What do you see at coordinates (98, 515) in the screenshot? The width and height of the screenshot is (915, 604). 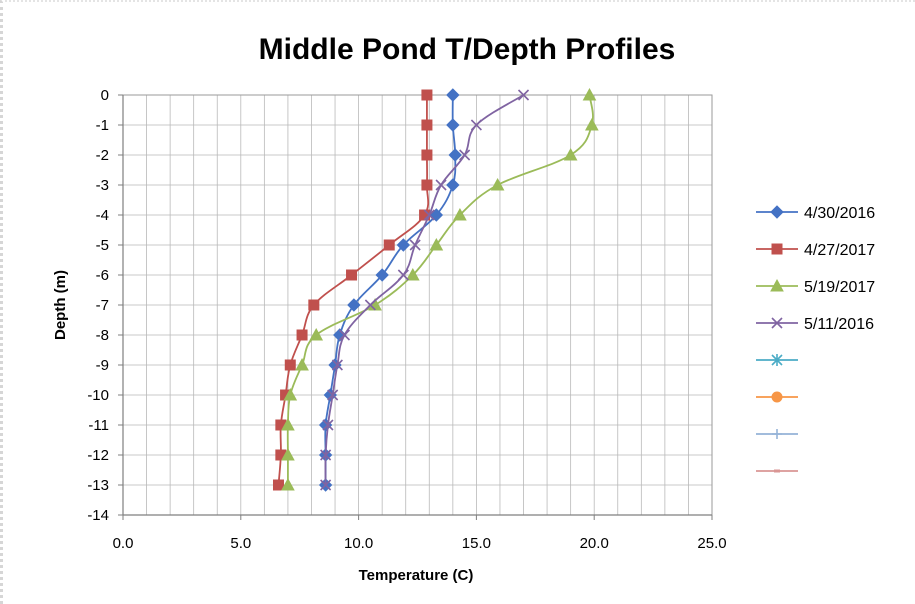 I see `y-tick-label: -14` at bounding box center [98, 515].